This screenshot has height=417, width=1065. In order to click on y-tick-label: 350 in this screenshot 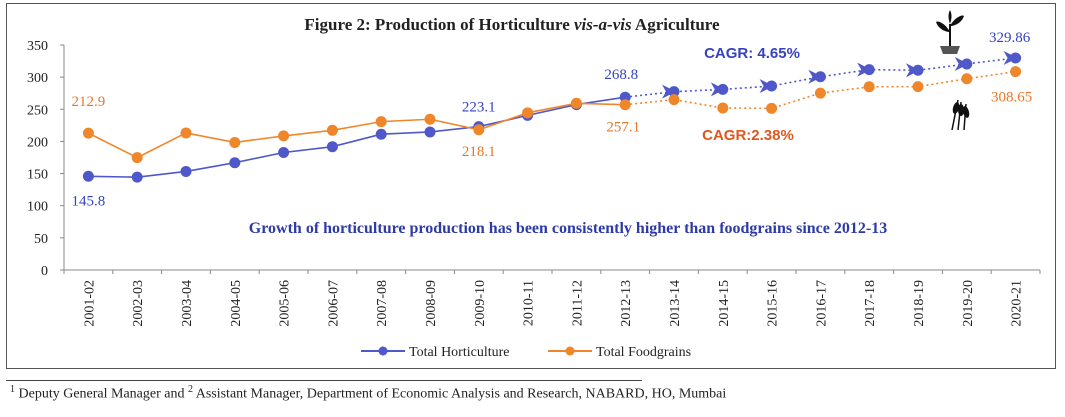, I will do `click(37, 46)`.